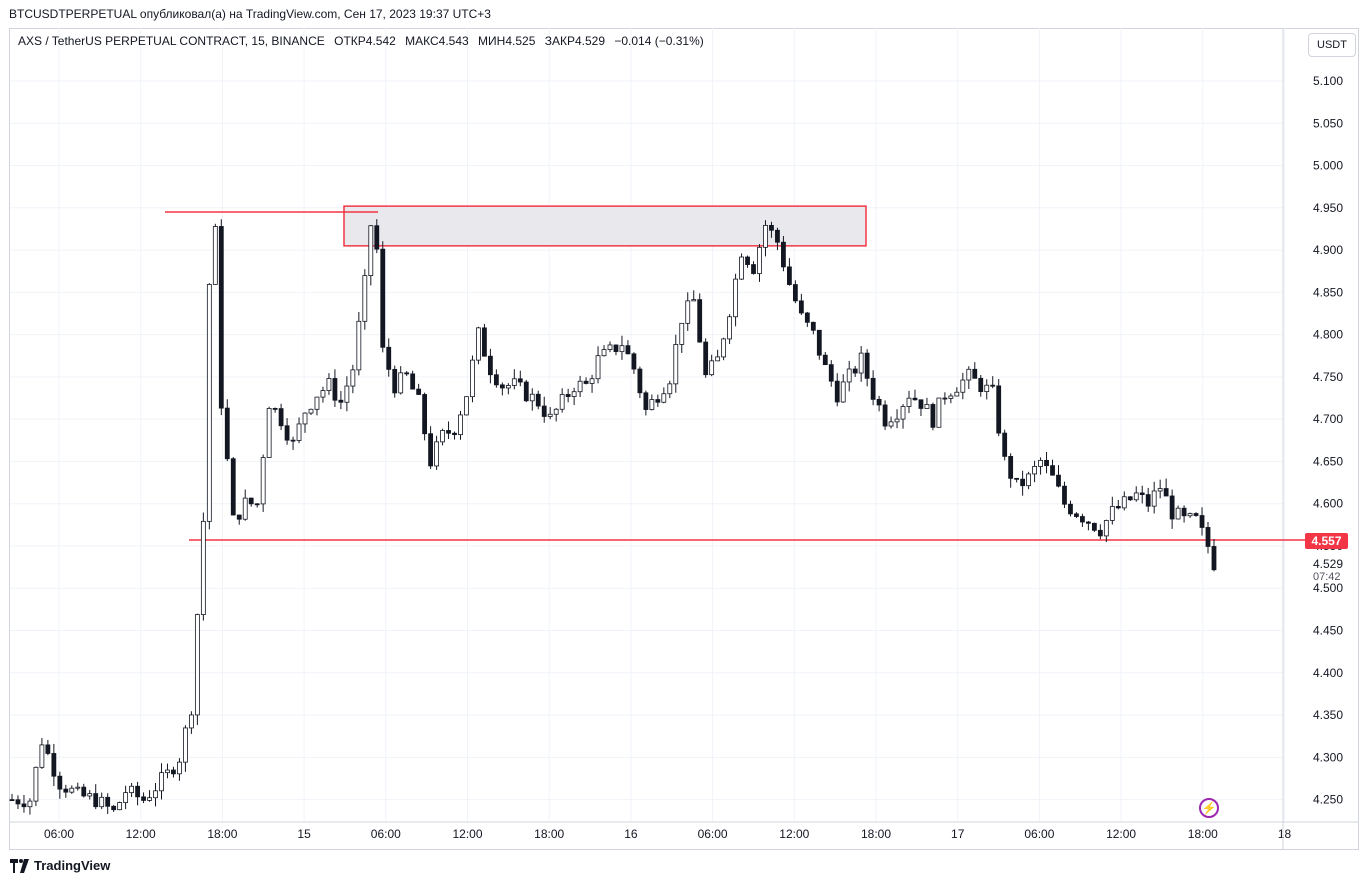 The image size is (1369, 884). Describe the element at coordinates (1328, 123) in the screenshot. I see `y-axis-tick-label: 5.050` at that location.